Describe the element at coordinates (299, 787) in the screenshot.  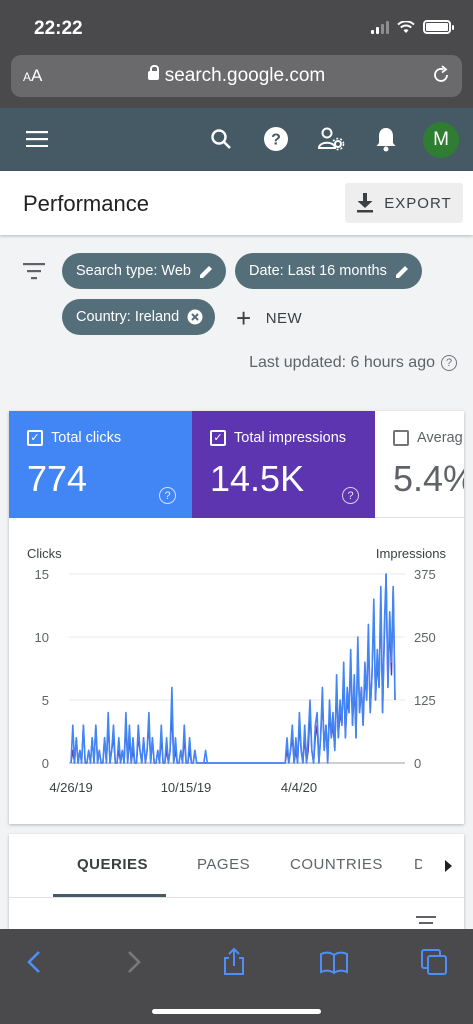
I see `x-tick-label: 4/4/20` at that location.